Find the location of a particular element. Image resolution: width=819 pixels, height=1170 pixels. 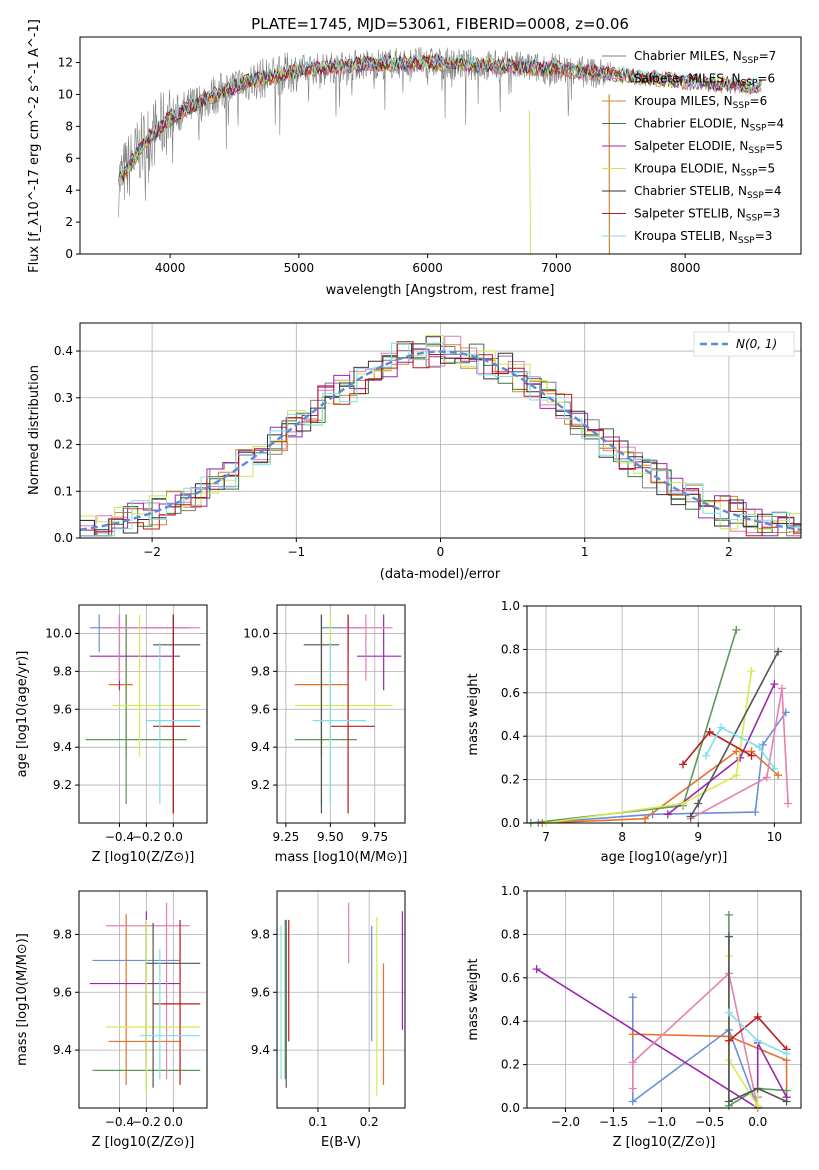

mwage-ytick-label: 1.0 is located at coordinates (510, 606).